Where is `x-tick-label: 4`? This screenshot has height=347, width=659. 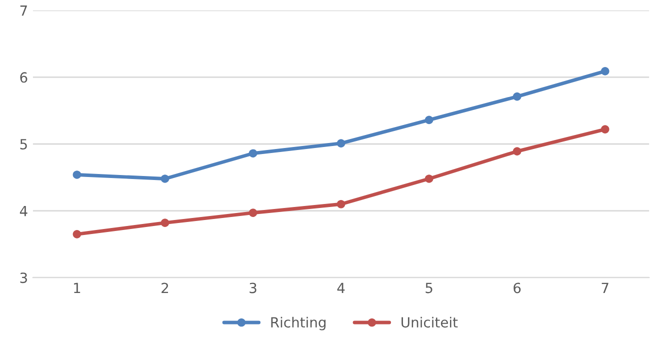 x-tick-label: 4 is located at coordinates (341, 288).